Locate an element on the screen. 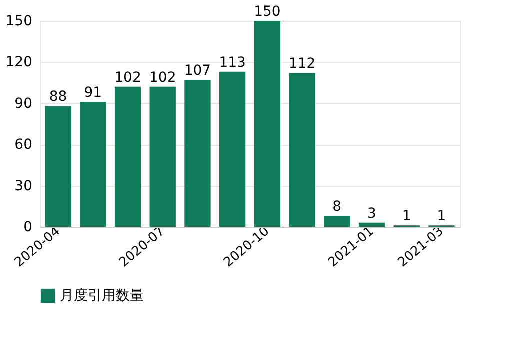  data-label: 150 is located at coordinates (267, 12).